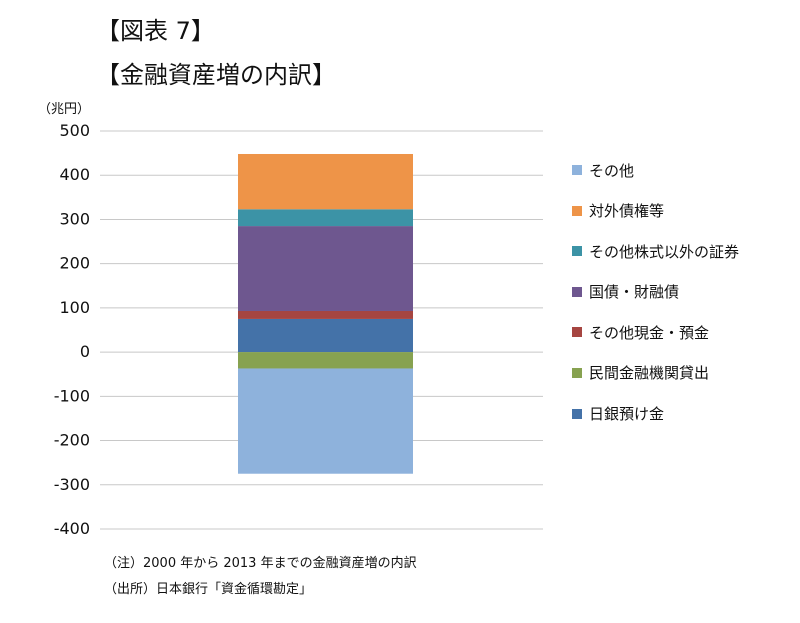 The image size is (800, 623). Describe the element at coordinates (649, 332) in the screenshot. I see `legend-label: その他現金・預金` at that location.